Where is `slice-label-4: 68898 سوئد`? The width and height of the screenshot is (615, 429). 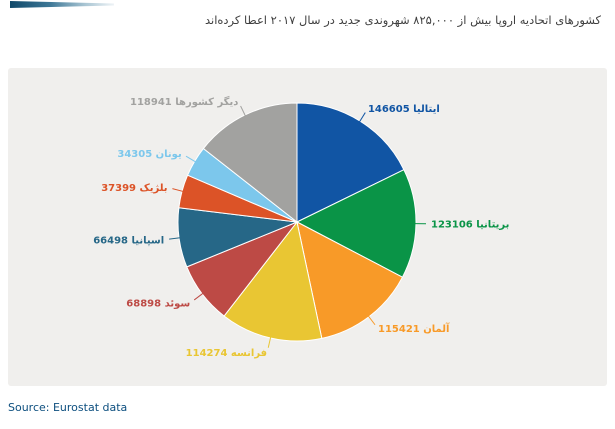 slice-label-4: 68898 سوئد is located at coordinates (158, 303).